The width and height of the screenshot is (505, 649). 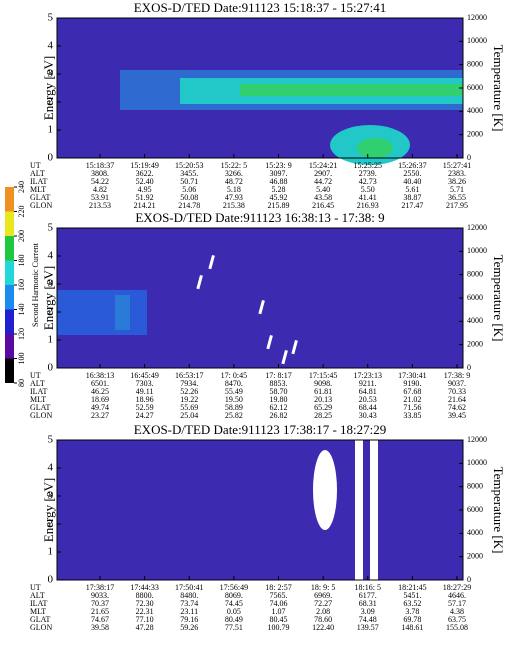 What do you see at coordinates (189, 407) in the screenshot?
I see `table-cell: 55.69` at bounding box center [189, 407].